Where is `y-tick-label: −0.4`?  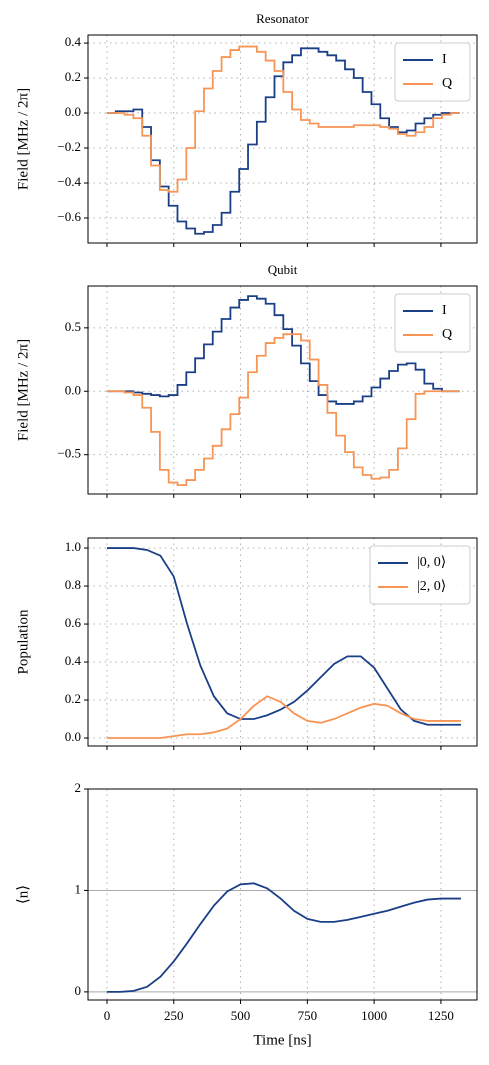 y-tick-label: −0.4 is located at coordinates (69, 181).